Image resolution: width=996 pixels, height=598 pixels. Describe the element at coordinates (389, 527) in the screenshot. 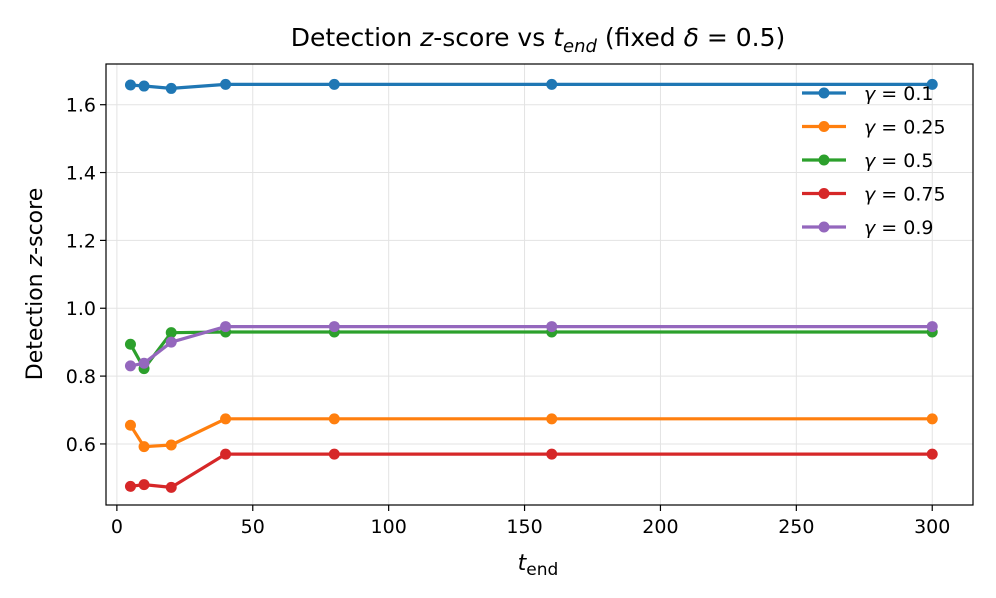

I see `x-tick-label: 100` at that location.